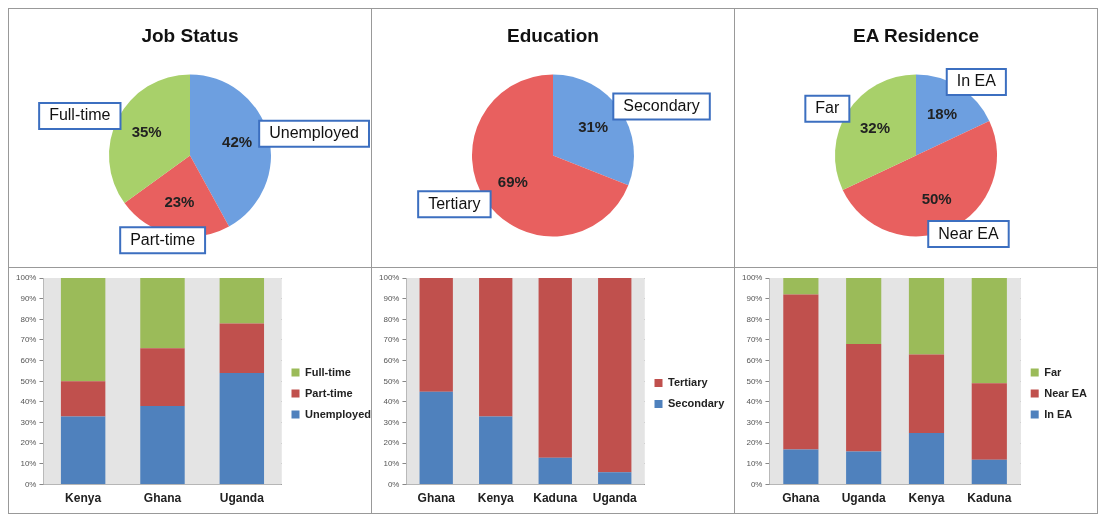 The width and height of the screenshot is (1104, 519). Describe the element at coordinates (163, 239) in the screenshot. I see `slice-label: Part-time` at that location.